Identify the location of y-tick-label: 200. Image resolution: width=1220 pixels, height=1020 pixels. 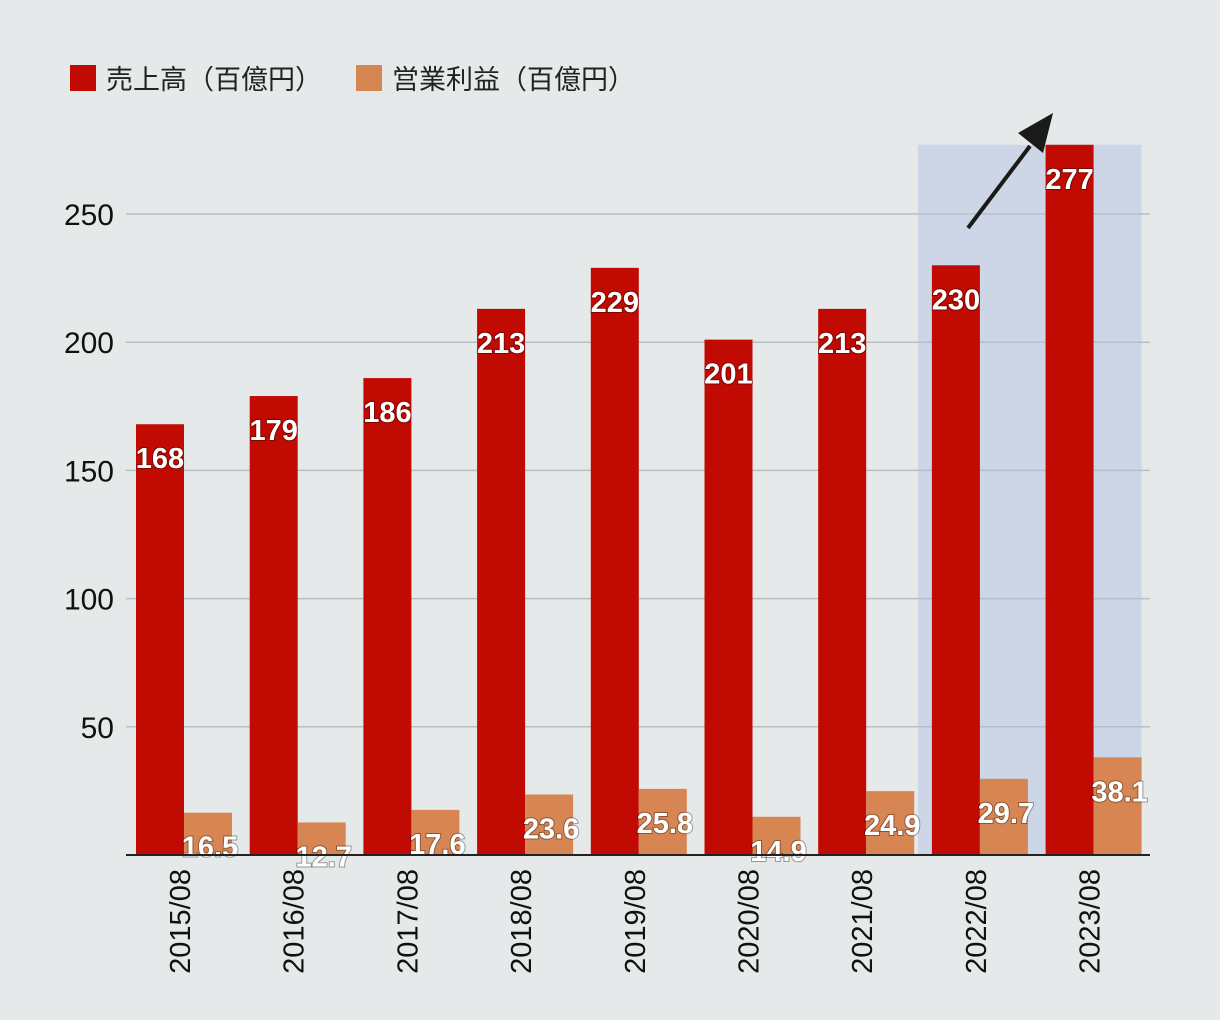
(89, 343).